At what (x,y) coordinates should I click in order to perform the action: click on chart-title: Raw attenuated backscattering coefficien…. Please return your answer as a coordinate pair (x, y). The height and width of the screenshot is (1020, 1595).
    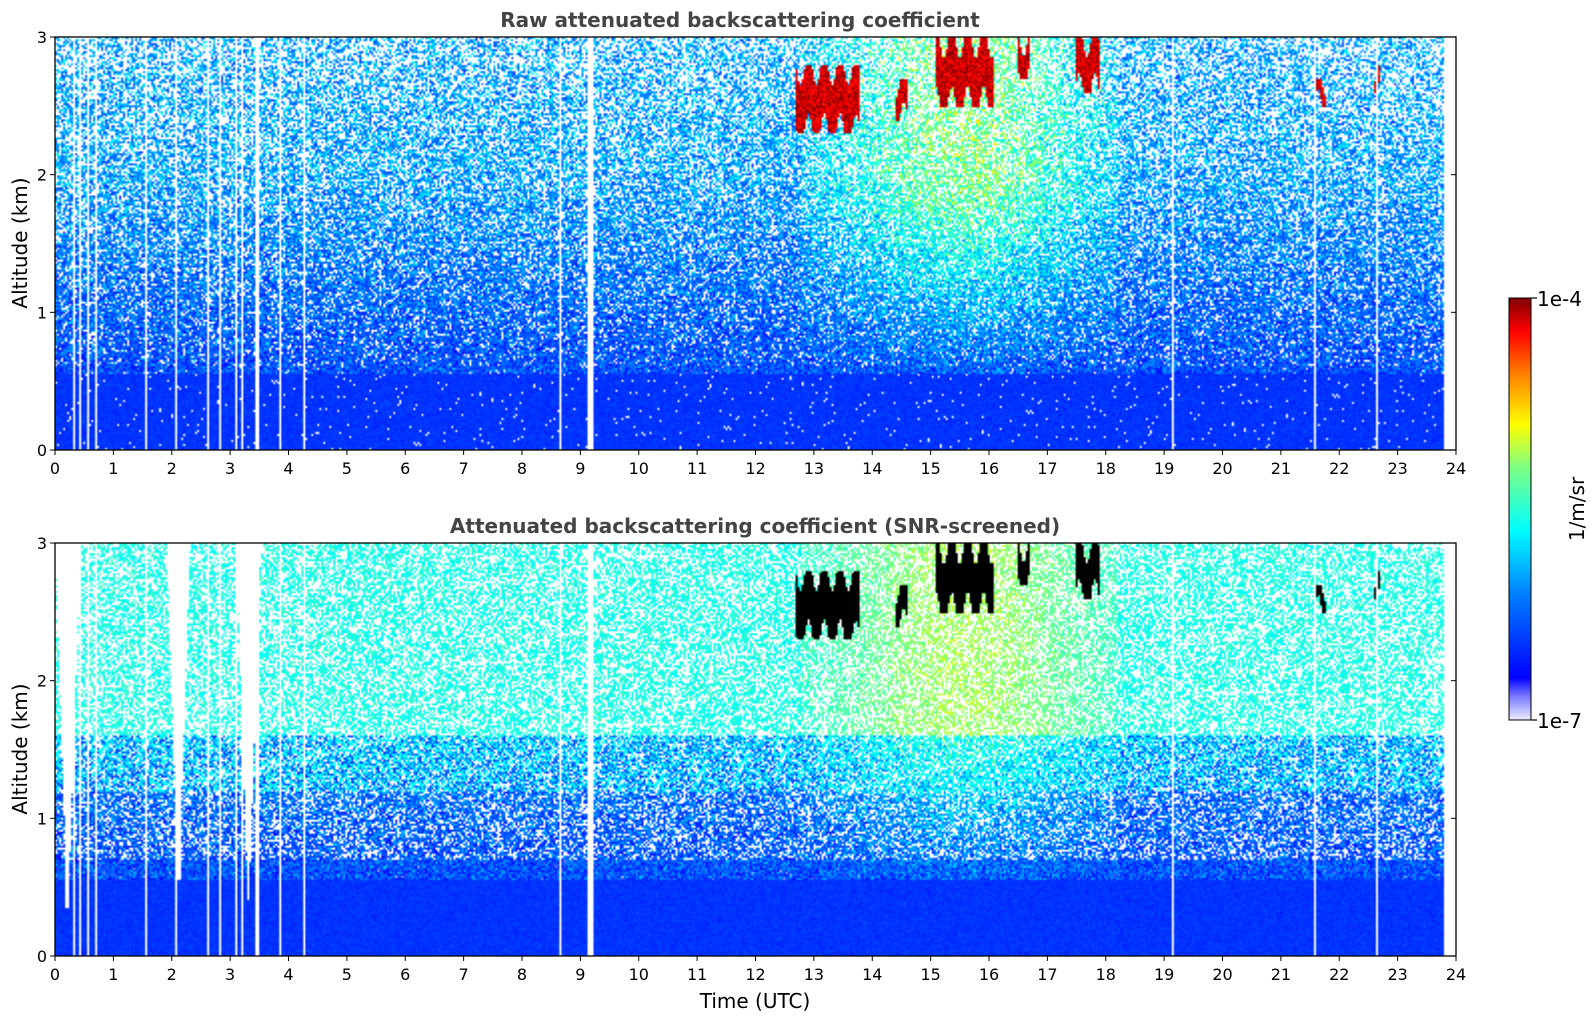
    Looking at the image, I should click on (740, 20).